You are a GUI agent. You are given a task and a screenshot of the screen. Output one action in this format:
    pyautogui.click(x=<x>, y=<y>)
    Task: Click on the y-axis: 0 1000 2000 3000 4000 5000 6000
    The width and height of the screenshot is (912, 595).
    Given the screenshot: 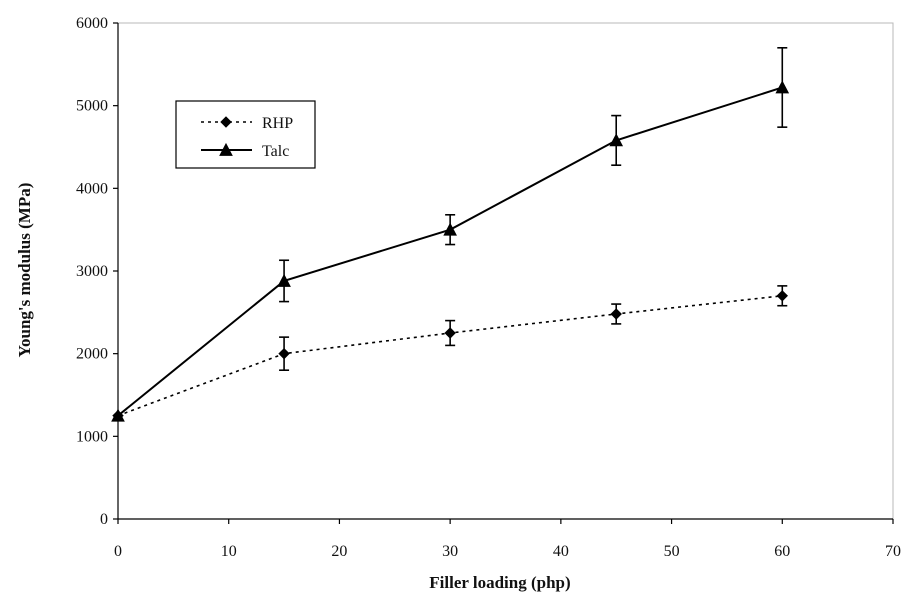 What is the action you would take?
    pyautogui.click(x=97, y=271)
    